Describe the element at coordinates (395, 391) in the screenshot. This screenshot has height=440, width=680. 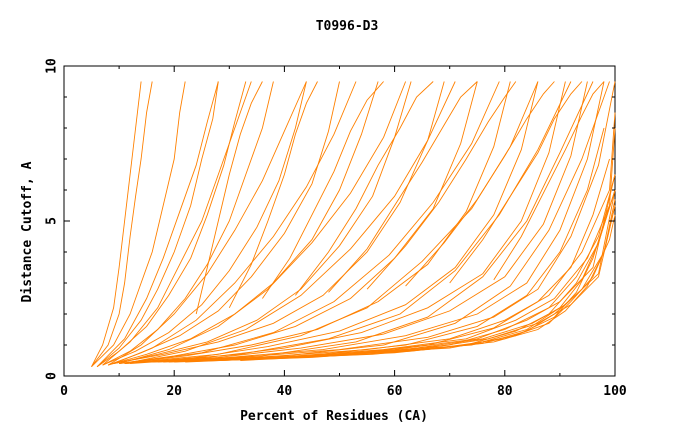
I see `x-tick-label: 60` at that location.